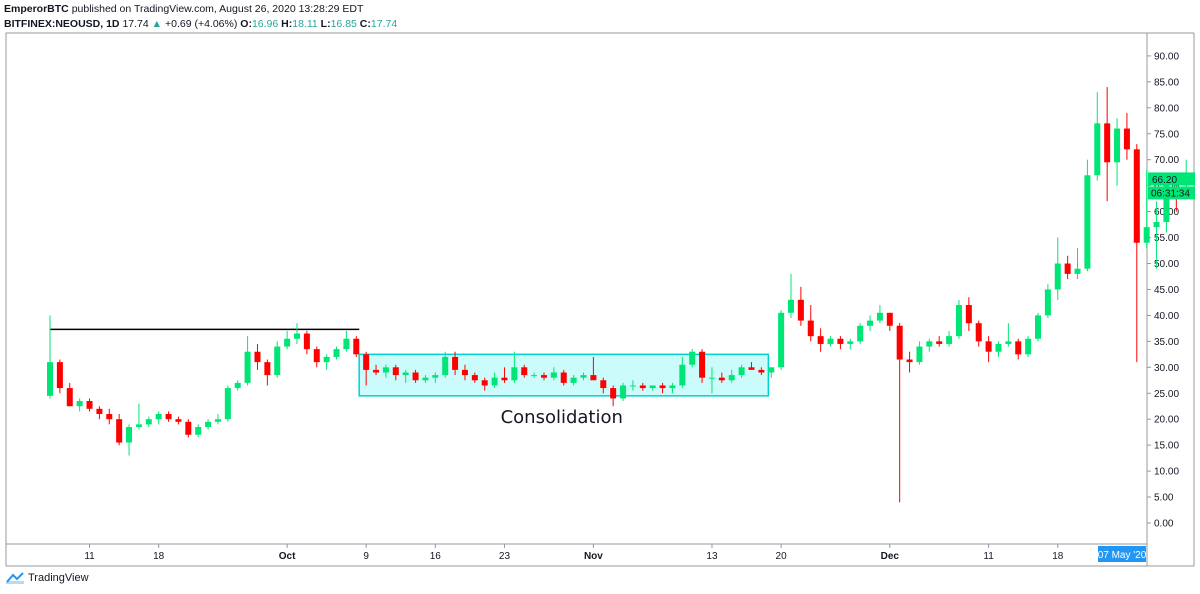 This screenshot has width=1200, height=594. What do you see at coordinates (712, 556) in the screenshot?
I see `x-tick-label: 13` at bounding box center [712, 556].